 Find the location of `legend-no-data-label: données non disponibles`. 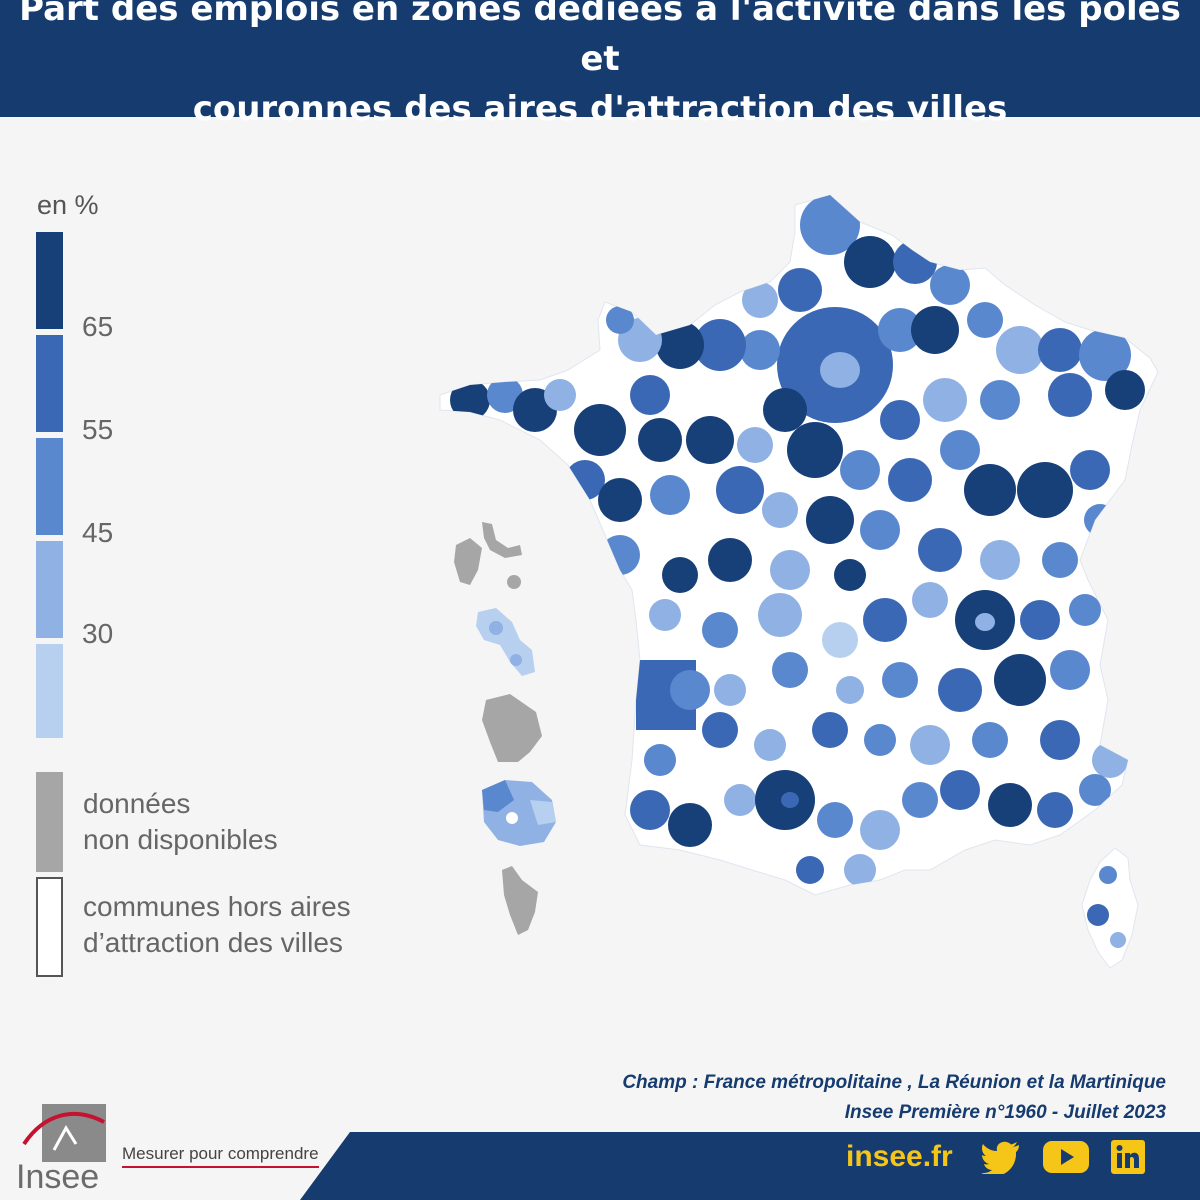

legend-no-data-label: données non disponibles is located at coordinates (180, 821).